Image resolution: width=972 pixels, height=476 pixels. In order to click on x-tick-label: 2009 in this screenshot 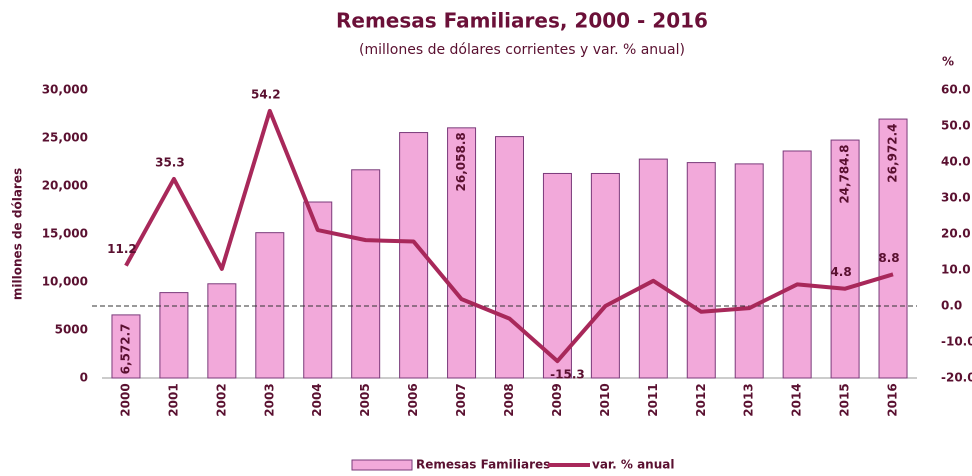, I will do `click(557, 399)`.